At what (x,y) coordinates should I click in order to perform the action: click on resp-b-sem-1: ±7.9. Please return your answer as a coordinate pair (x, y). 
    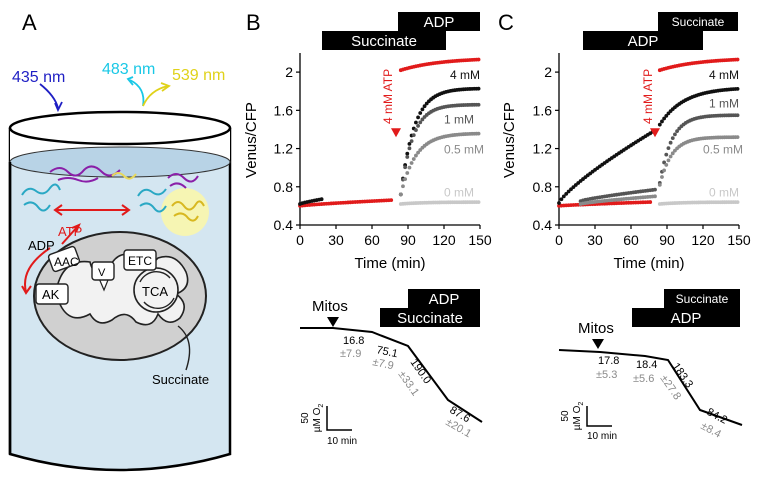
    Looking at the image, I should click on (350, 354).